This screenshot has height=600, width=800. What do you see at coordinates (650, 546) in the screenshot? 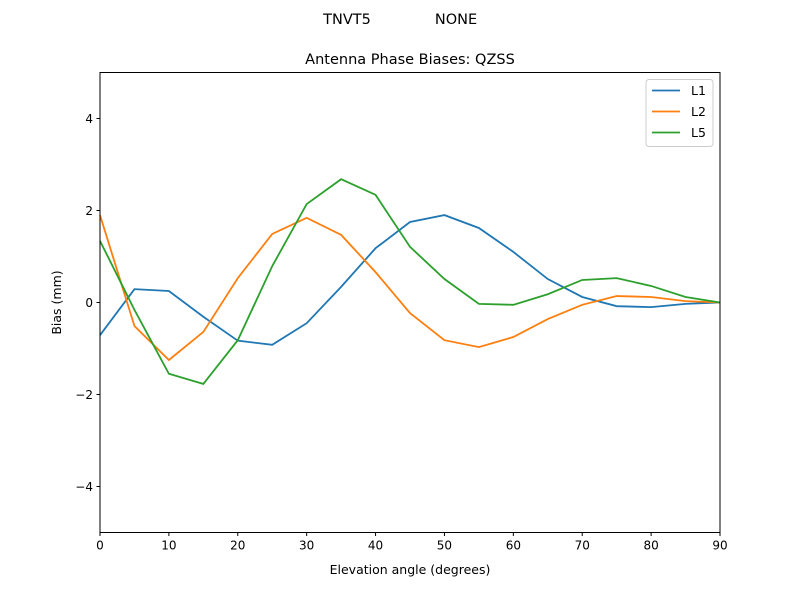
I see `x-tick-label: 80` at bounding box center [650, 546].